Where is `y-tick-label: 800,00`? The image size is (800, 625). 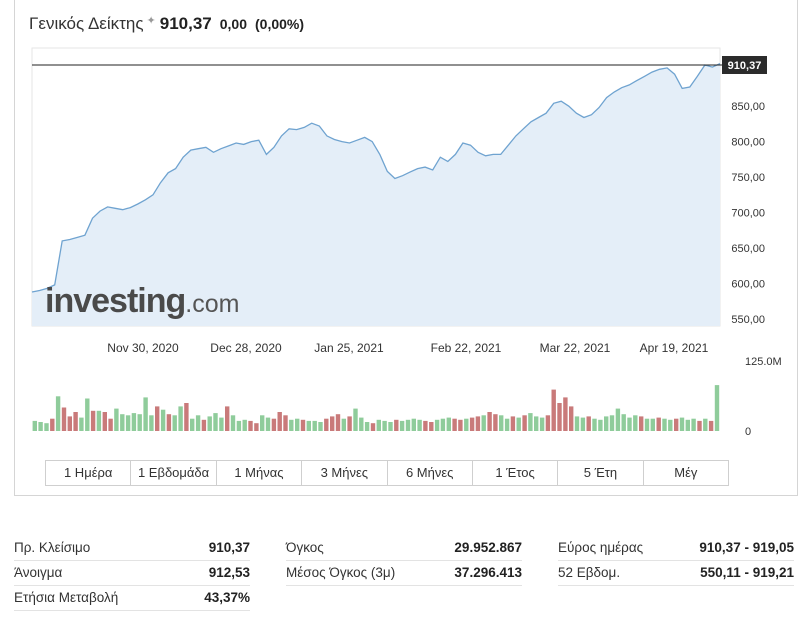 y-tick-label: 800,00 is located at coordinates (748, 143).